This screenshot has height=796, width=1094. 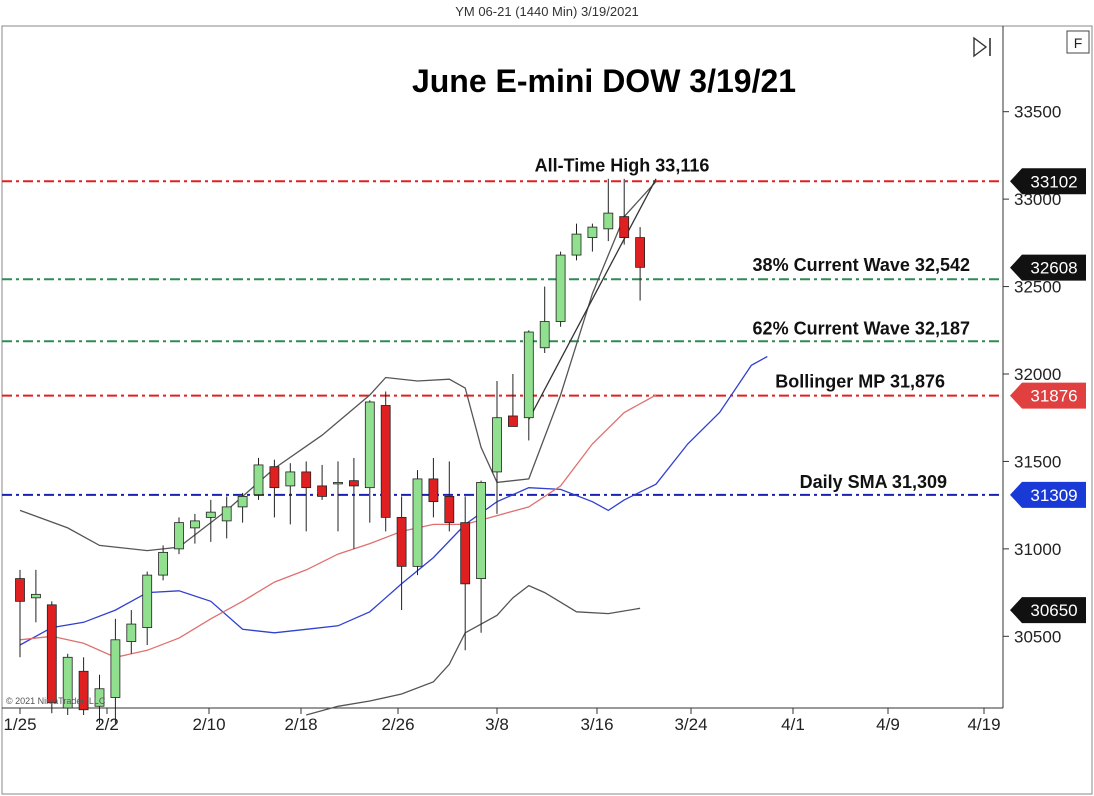 I want to click on price-axis-ticks: 30500 31000 31500 32000 32500 33000 33500, so click(x=1032, y=374).